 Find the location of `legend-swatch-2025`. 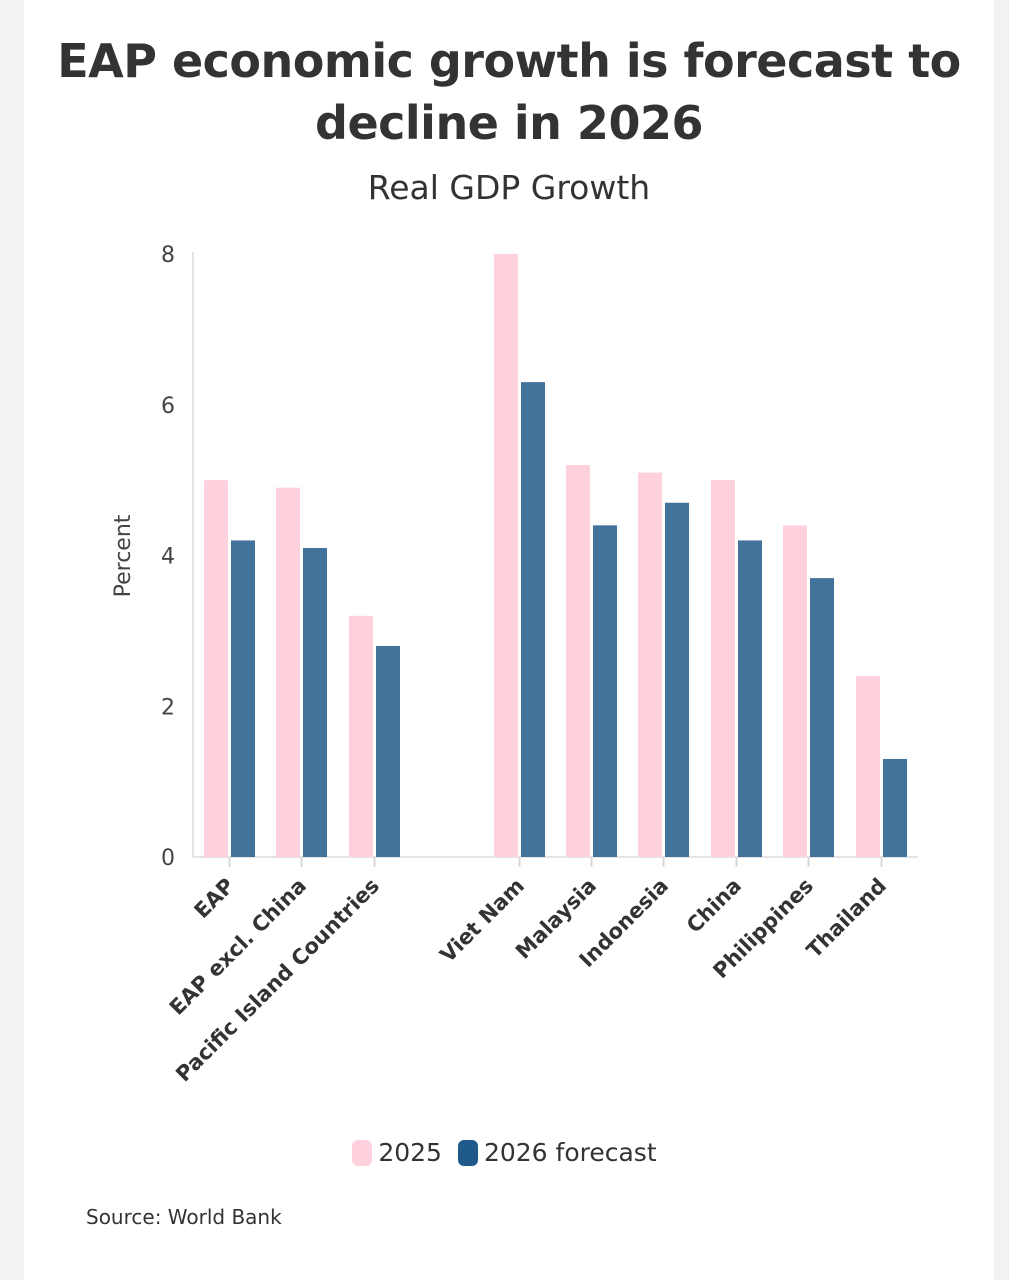

legend-swatch-2025 is located at coordinates (362, 1152).